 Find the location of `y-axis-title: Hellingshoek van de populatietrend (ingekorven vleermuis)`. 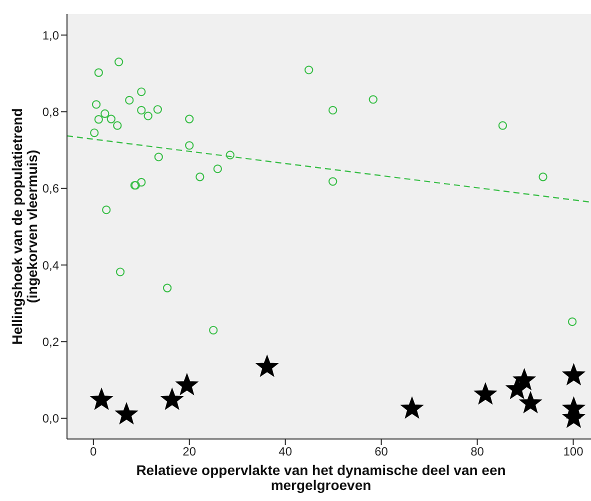

y-axis-title: Hellingshoek van de populatietrend (ingekorven vleermuis) is located at coordinates (24, 226).